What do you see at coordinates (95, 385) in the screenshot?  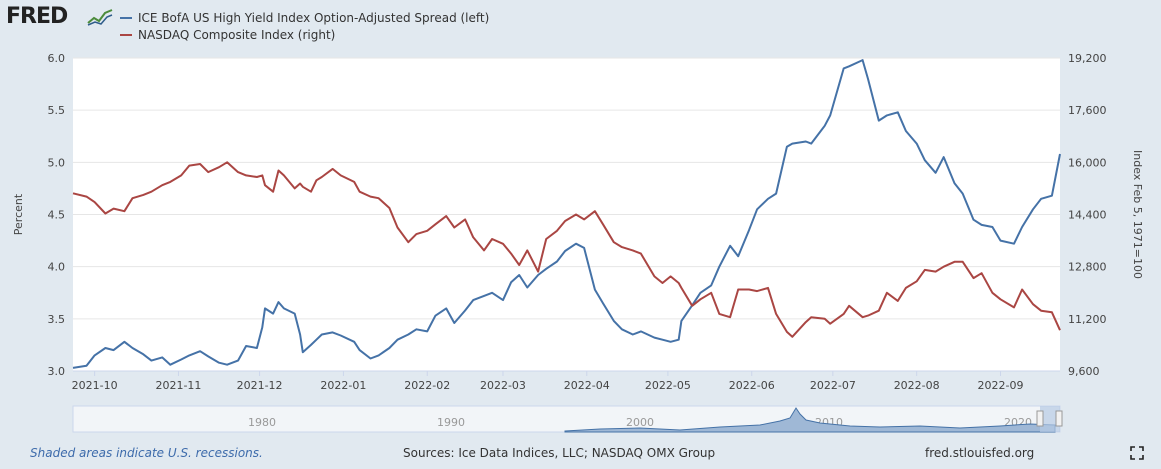 I see `x-tick-label: 2021-10` at bounding box center [95, 385].